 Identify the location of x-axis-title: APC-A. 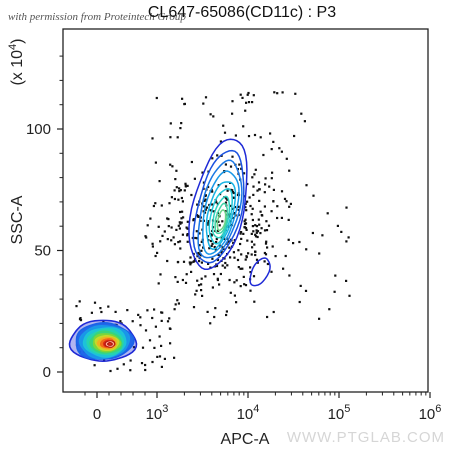
(245, 439).